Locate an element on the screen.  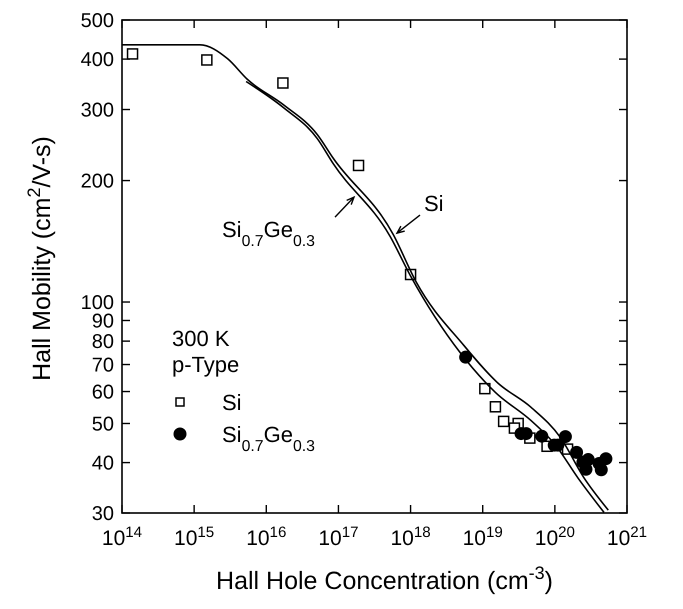
y-tick-label: 500 is located at coordinates (97, 21).